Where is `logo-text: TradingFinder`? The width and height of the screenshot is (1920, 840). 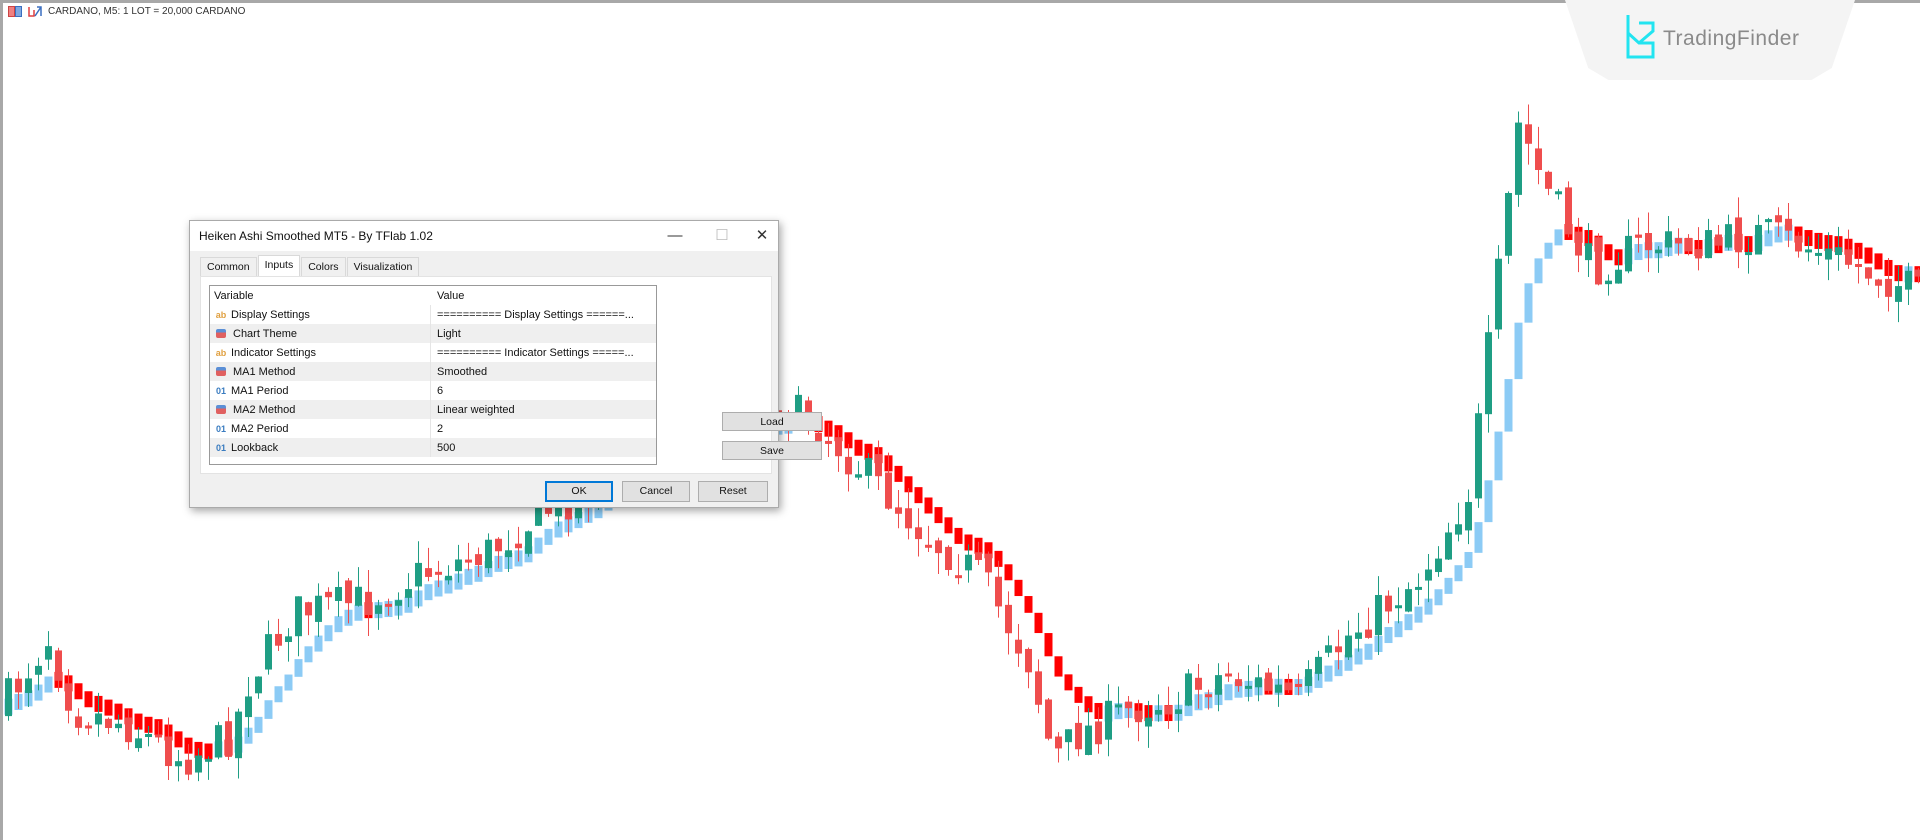 logo-text: TradingFinder is located at coordinates (1731, 38).